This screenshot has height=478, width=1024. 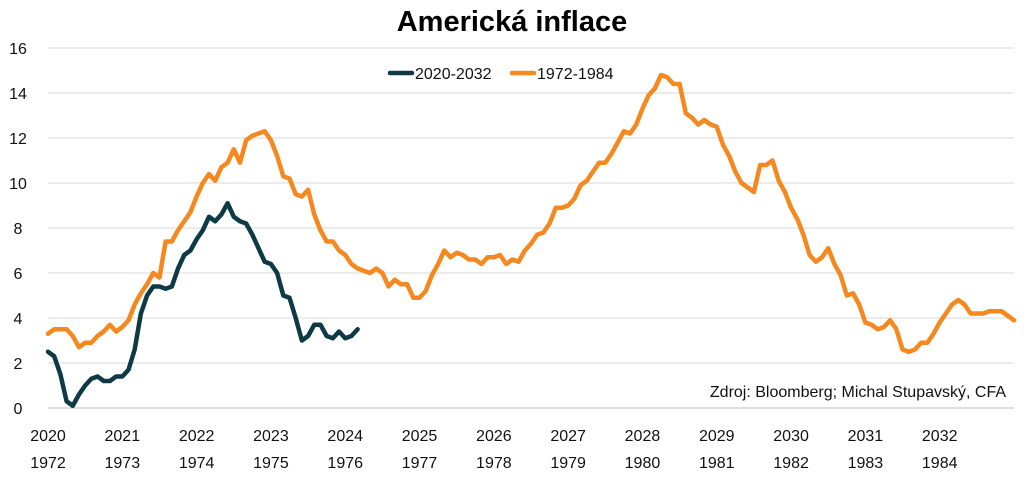 What do you see at coordinates (202, 304) in the screenshot?
I see `series-line-2020-2032` at bounding box center [202, 304].